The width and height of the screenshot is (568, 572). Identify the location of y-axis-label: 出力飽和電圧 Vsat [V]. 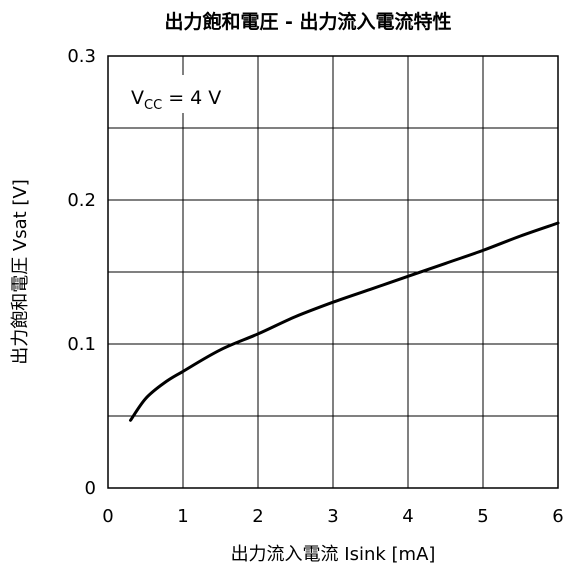
(20, 272).